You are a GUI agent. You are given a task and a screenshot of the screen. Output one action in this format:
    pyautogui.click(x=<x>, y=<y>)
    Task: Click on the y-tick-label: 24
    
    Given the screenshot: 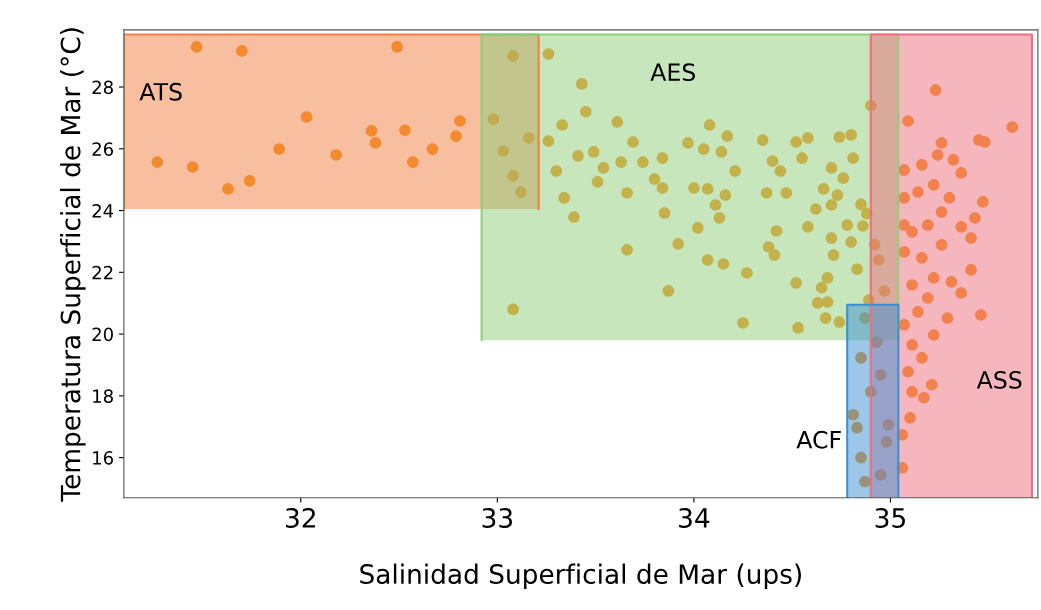 What is the action you would take?
    pyautogui.click(x=103, y=211)
    